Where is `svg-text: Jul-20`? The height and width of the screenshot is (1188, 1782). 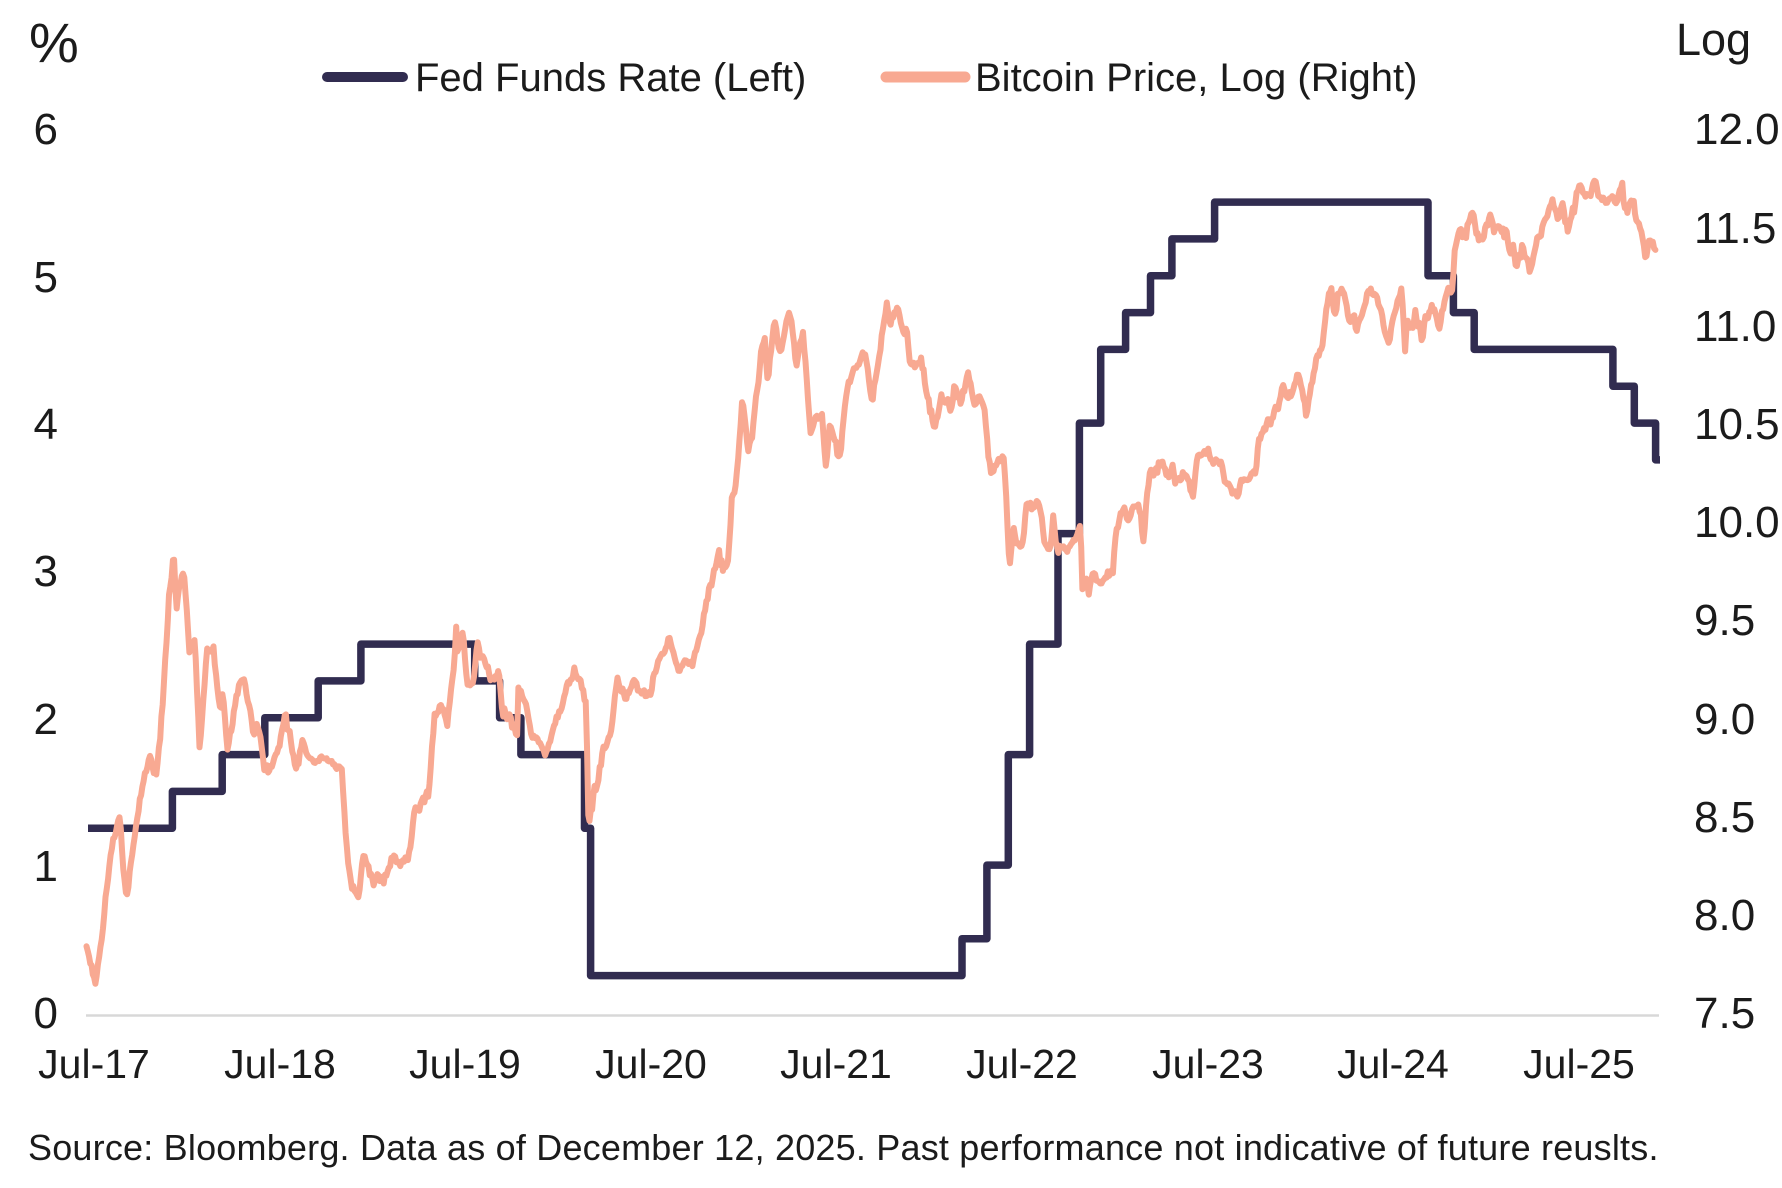
svg-text: Jul-20 is located at coordinates (651, 1064).